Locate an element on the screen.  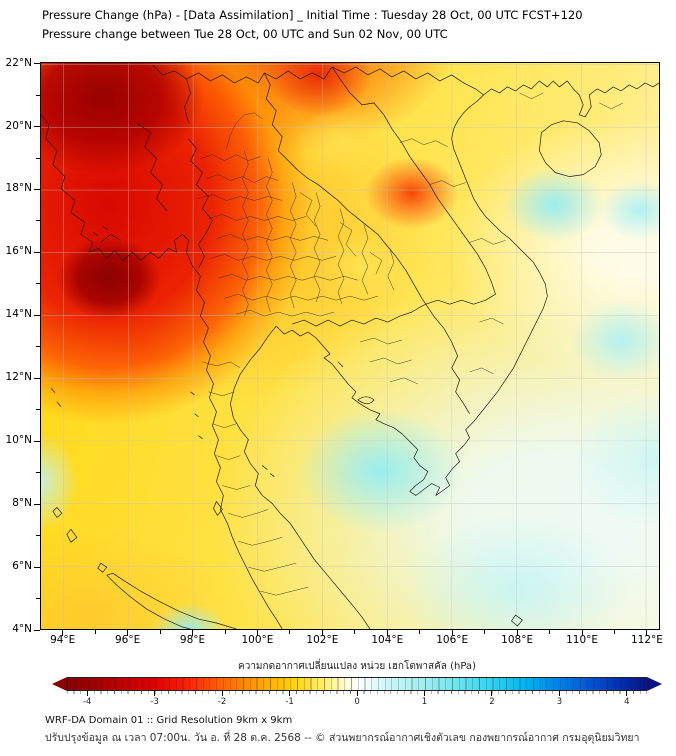
colorbar-gradient is located at coordinates (357, 684).